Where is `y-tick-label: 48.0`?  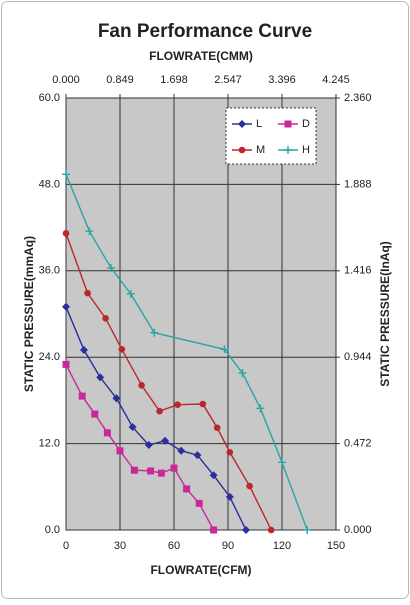
y-tick-label: 48.0 is located at coordinates (49, 184).